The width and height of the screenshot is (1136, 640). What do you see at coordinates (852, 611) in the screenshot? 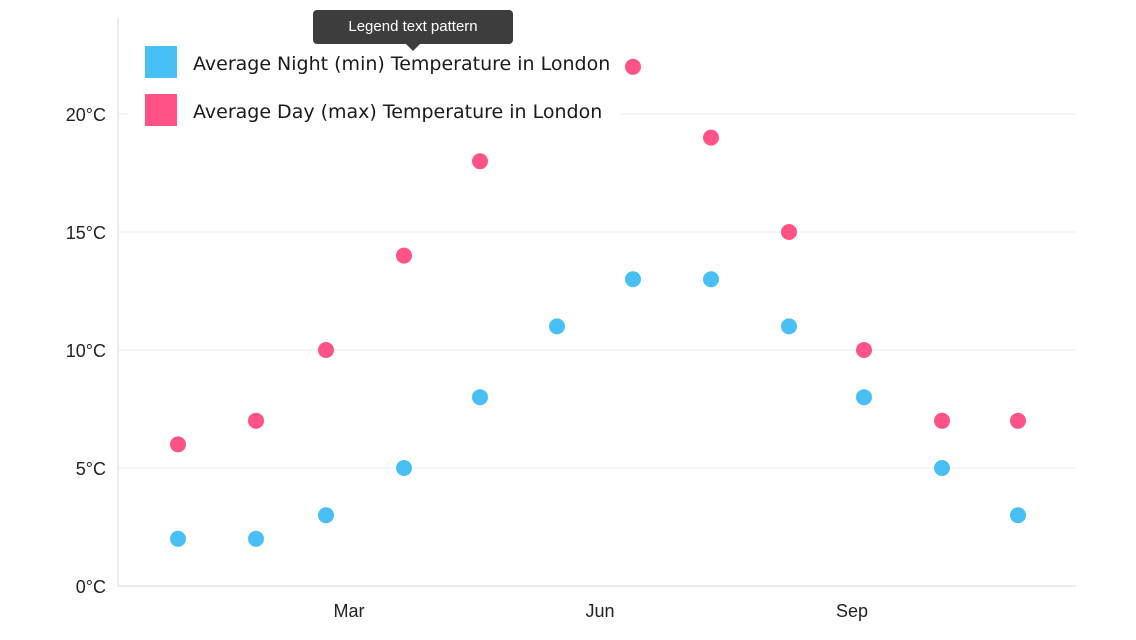
I see `x-tick-label: Sep` at bounding box center [852, 611].